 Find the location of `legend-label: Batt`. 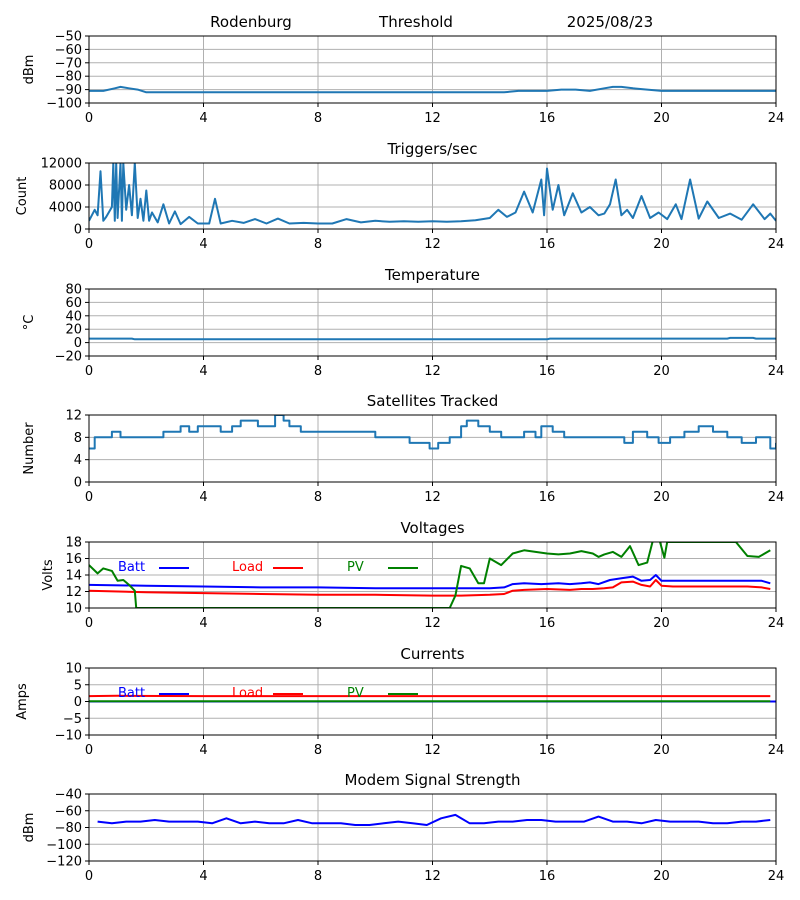

legend-label: Batt is located at coordinates (131, 567).